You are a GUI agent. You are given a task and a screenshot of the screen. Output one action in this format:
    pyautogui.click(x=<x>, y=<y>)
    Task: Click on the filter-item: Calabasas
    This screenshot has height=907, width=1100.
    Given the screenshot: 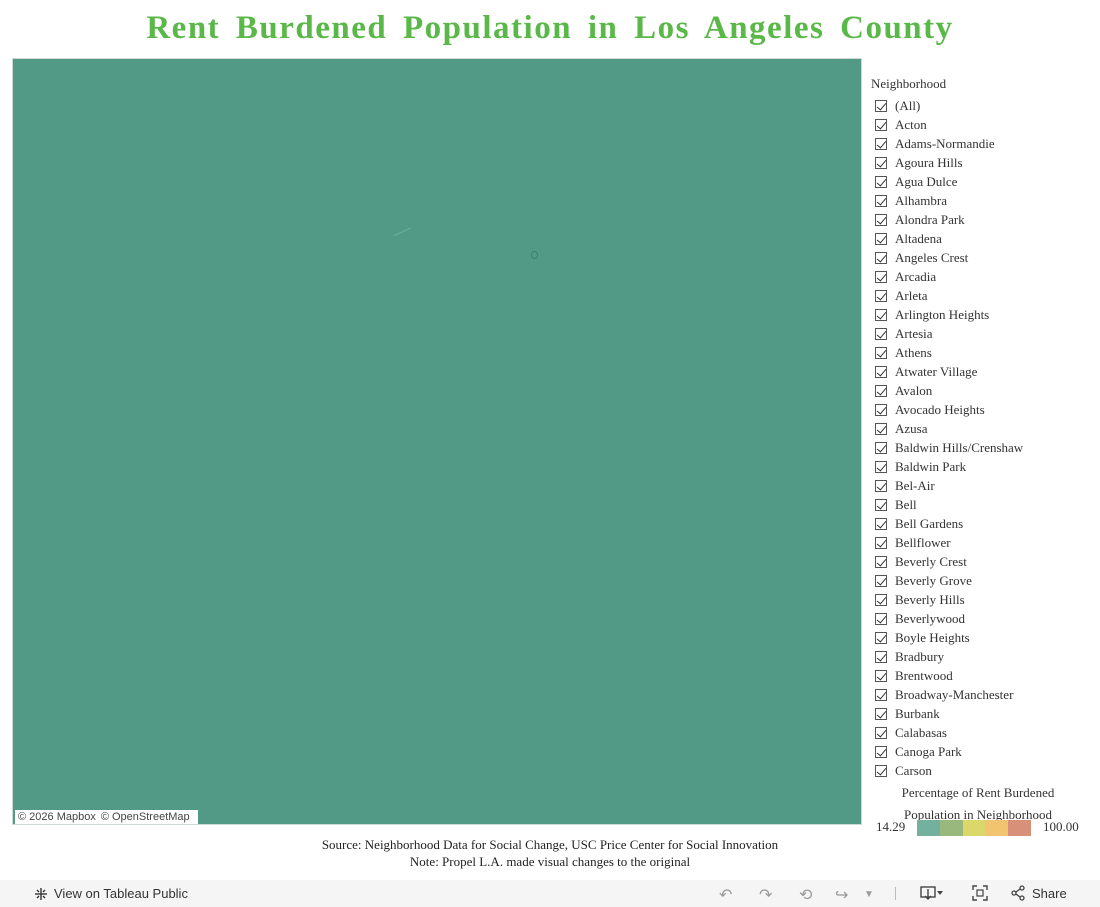 What is the action you would take?
    pyautogui.click(x=983, y=732)
    